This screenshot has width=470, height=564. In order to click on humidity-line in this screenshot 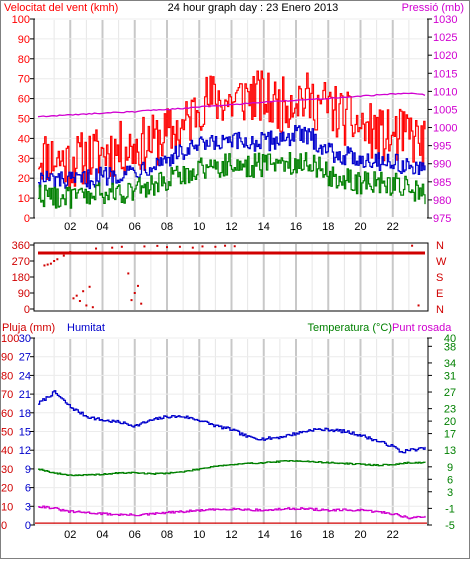, I will do `click(232, 422)`.